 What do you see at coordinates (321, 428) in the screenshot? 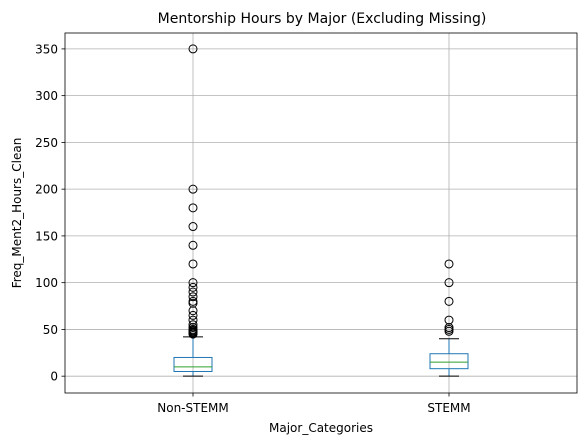
I see `x-axis-label: Major_Categories` at bounding box center [321, 428].